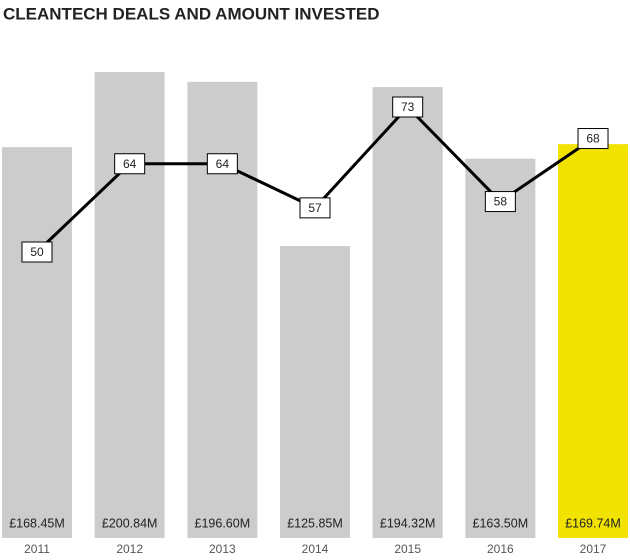 Image resolution: width=630 pixels, height=560 pixels. I want to click on x-tick-label: 2015, so click(407, 549).